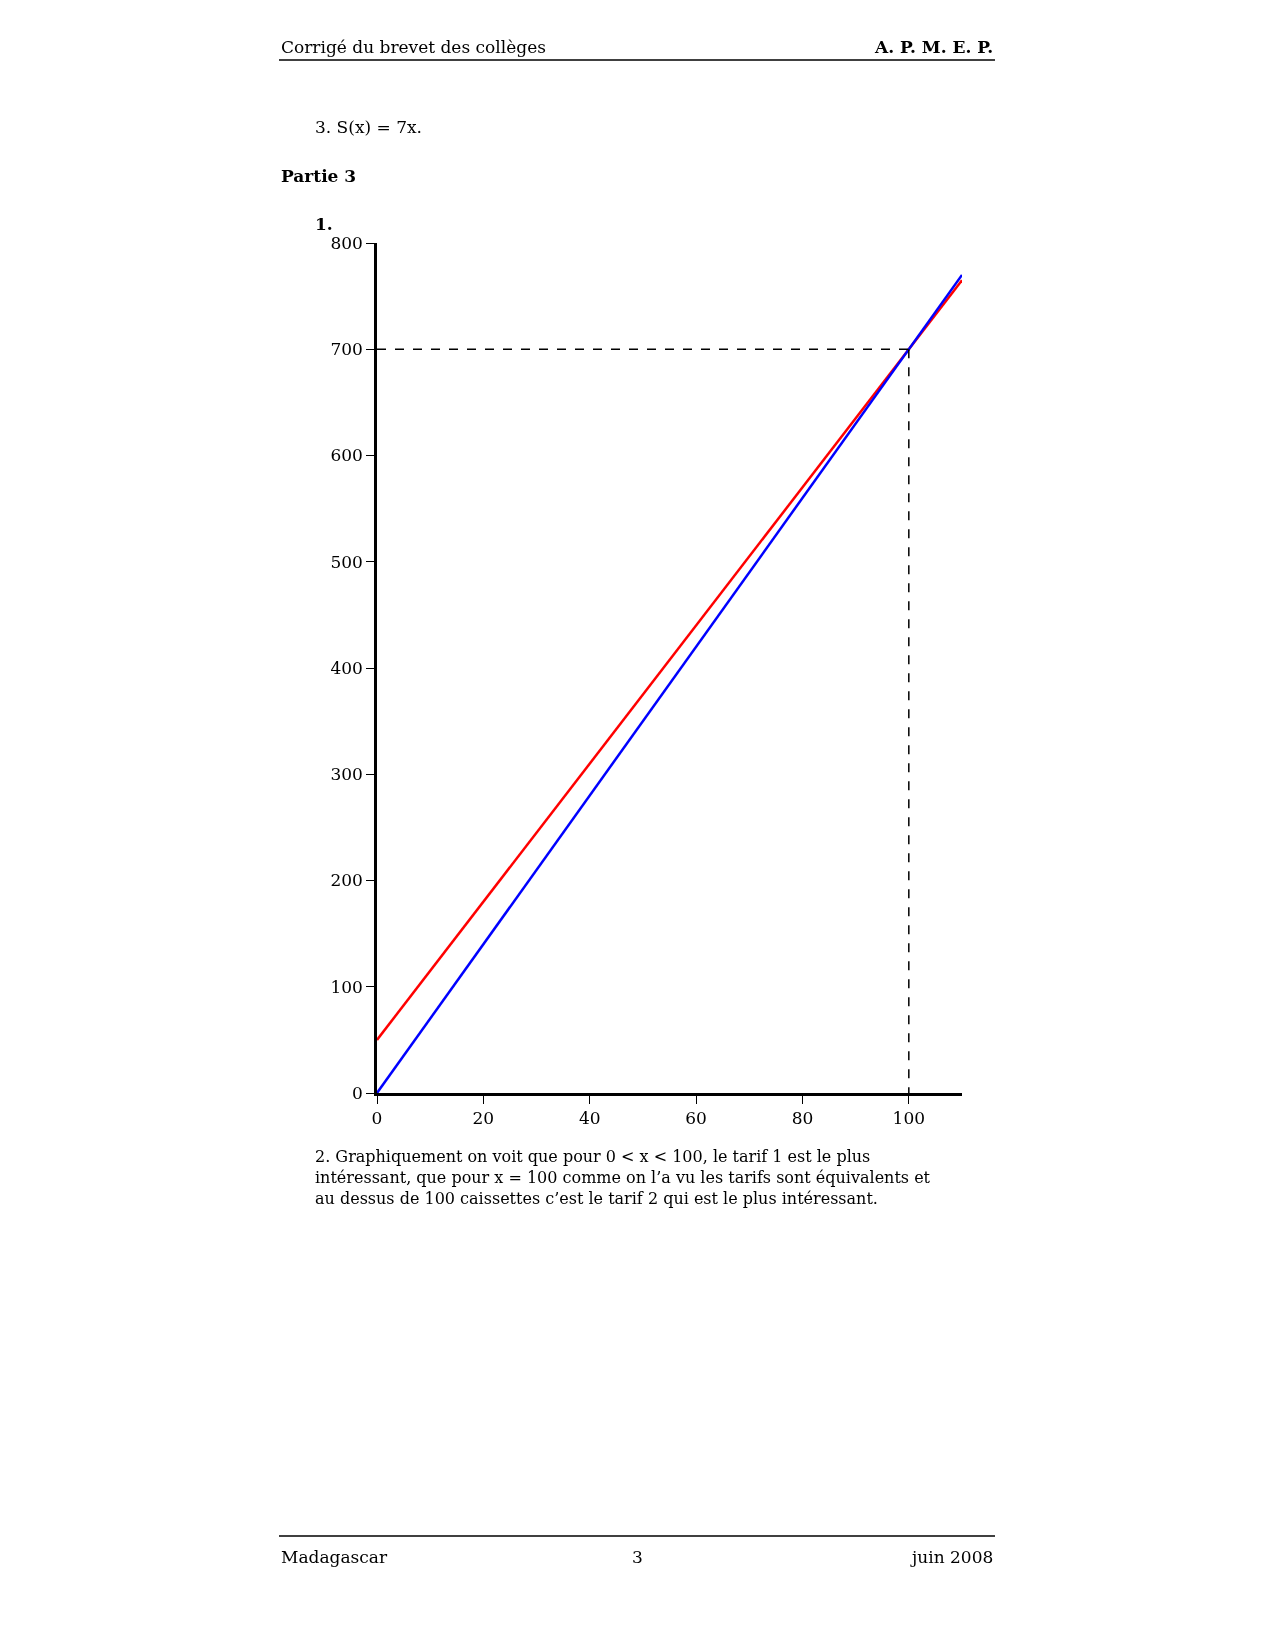 The image size is (1275, 1650). I want to click on text: 3. S(x) = 7x., so click(368, 127).